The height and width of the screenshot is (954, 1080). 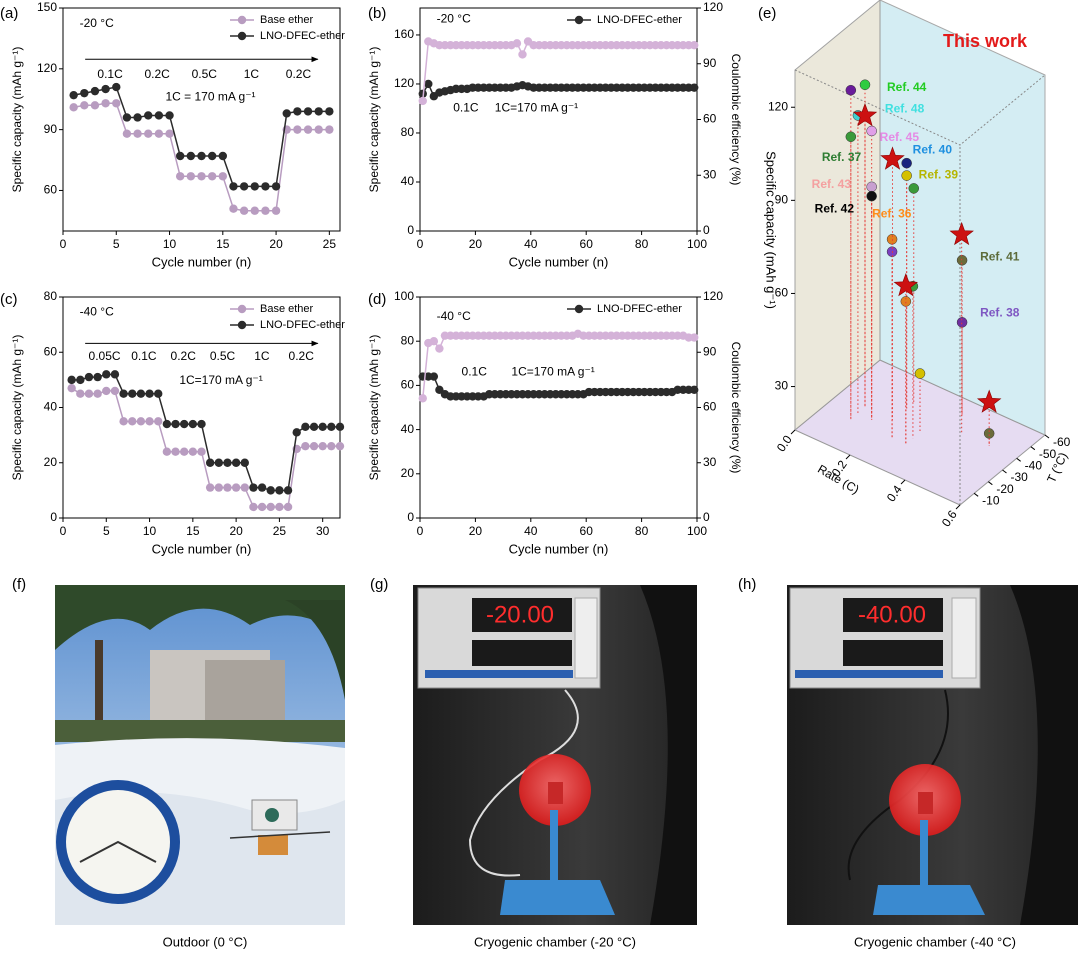 What do you see at coordinates (747, 584) in the screenshot?
I see `panel-label: (h)` at bounding box center [747, 584].